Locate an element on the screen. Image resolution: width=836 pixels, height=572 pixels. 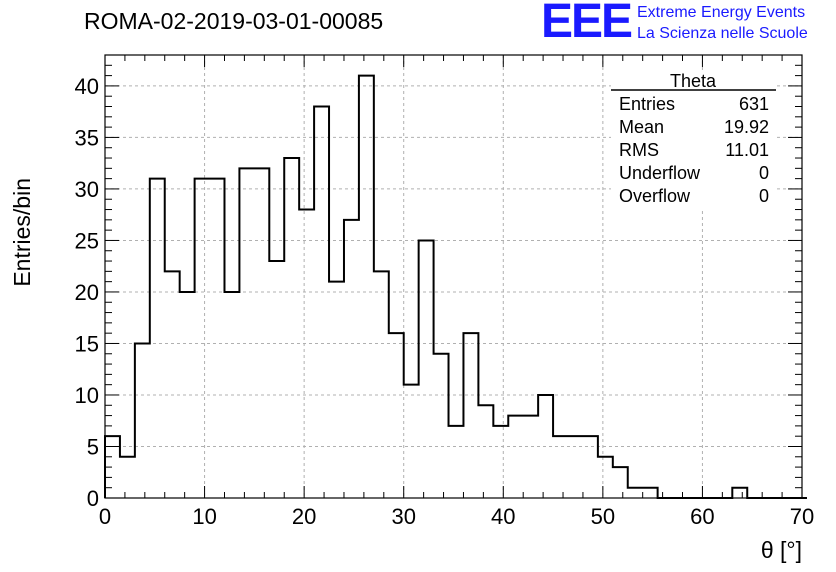
stats-row-label: Overflow is located at coordinates (655, 196).